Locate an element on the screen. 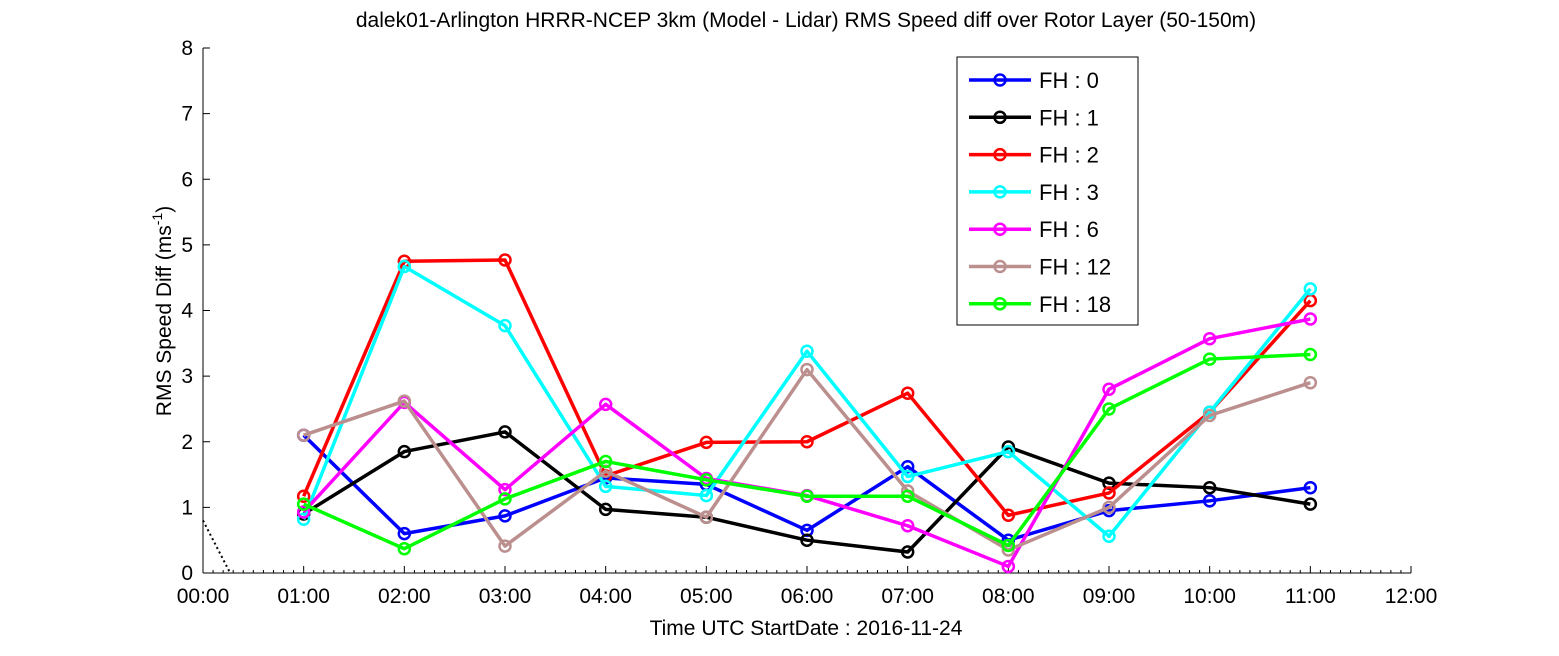  x-tick-label: 09:00 is located at coordinates (1109, 596).